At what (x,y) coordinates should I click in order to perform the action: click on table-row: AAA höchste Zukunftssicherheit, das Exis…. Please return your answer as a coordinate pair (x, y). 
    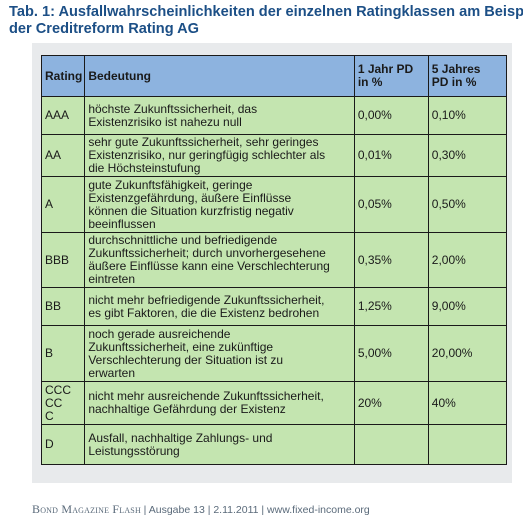
    Looking at the image, I should click on (274, 115).